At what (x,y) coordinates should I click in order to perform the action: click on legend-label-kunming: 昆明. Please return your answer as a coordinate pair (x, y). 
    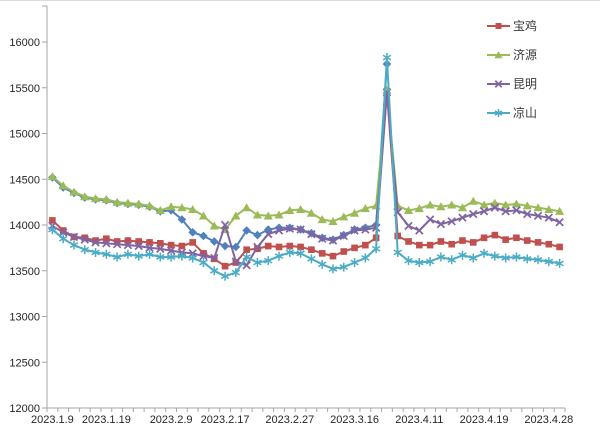
    Looking at the image, I should click on (525, 84).